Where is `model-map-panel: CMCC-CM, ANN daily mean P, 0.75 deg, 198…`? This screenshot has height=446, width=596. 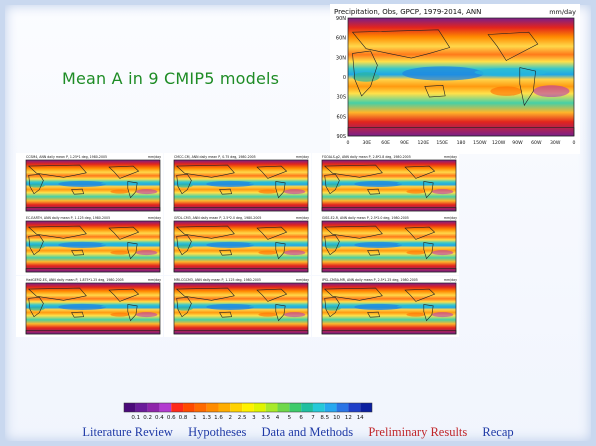
model-map-panel: CMCC-CM, ANN daily mean P, 0.75 deg, 198… is located at coordinates (237, 183).